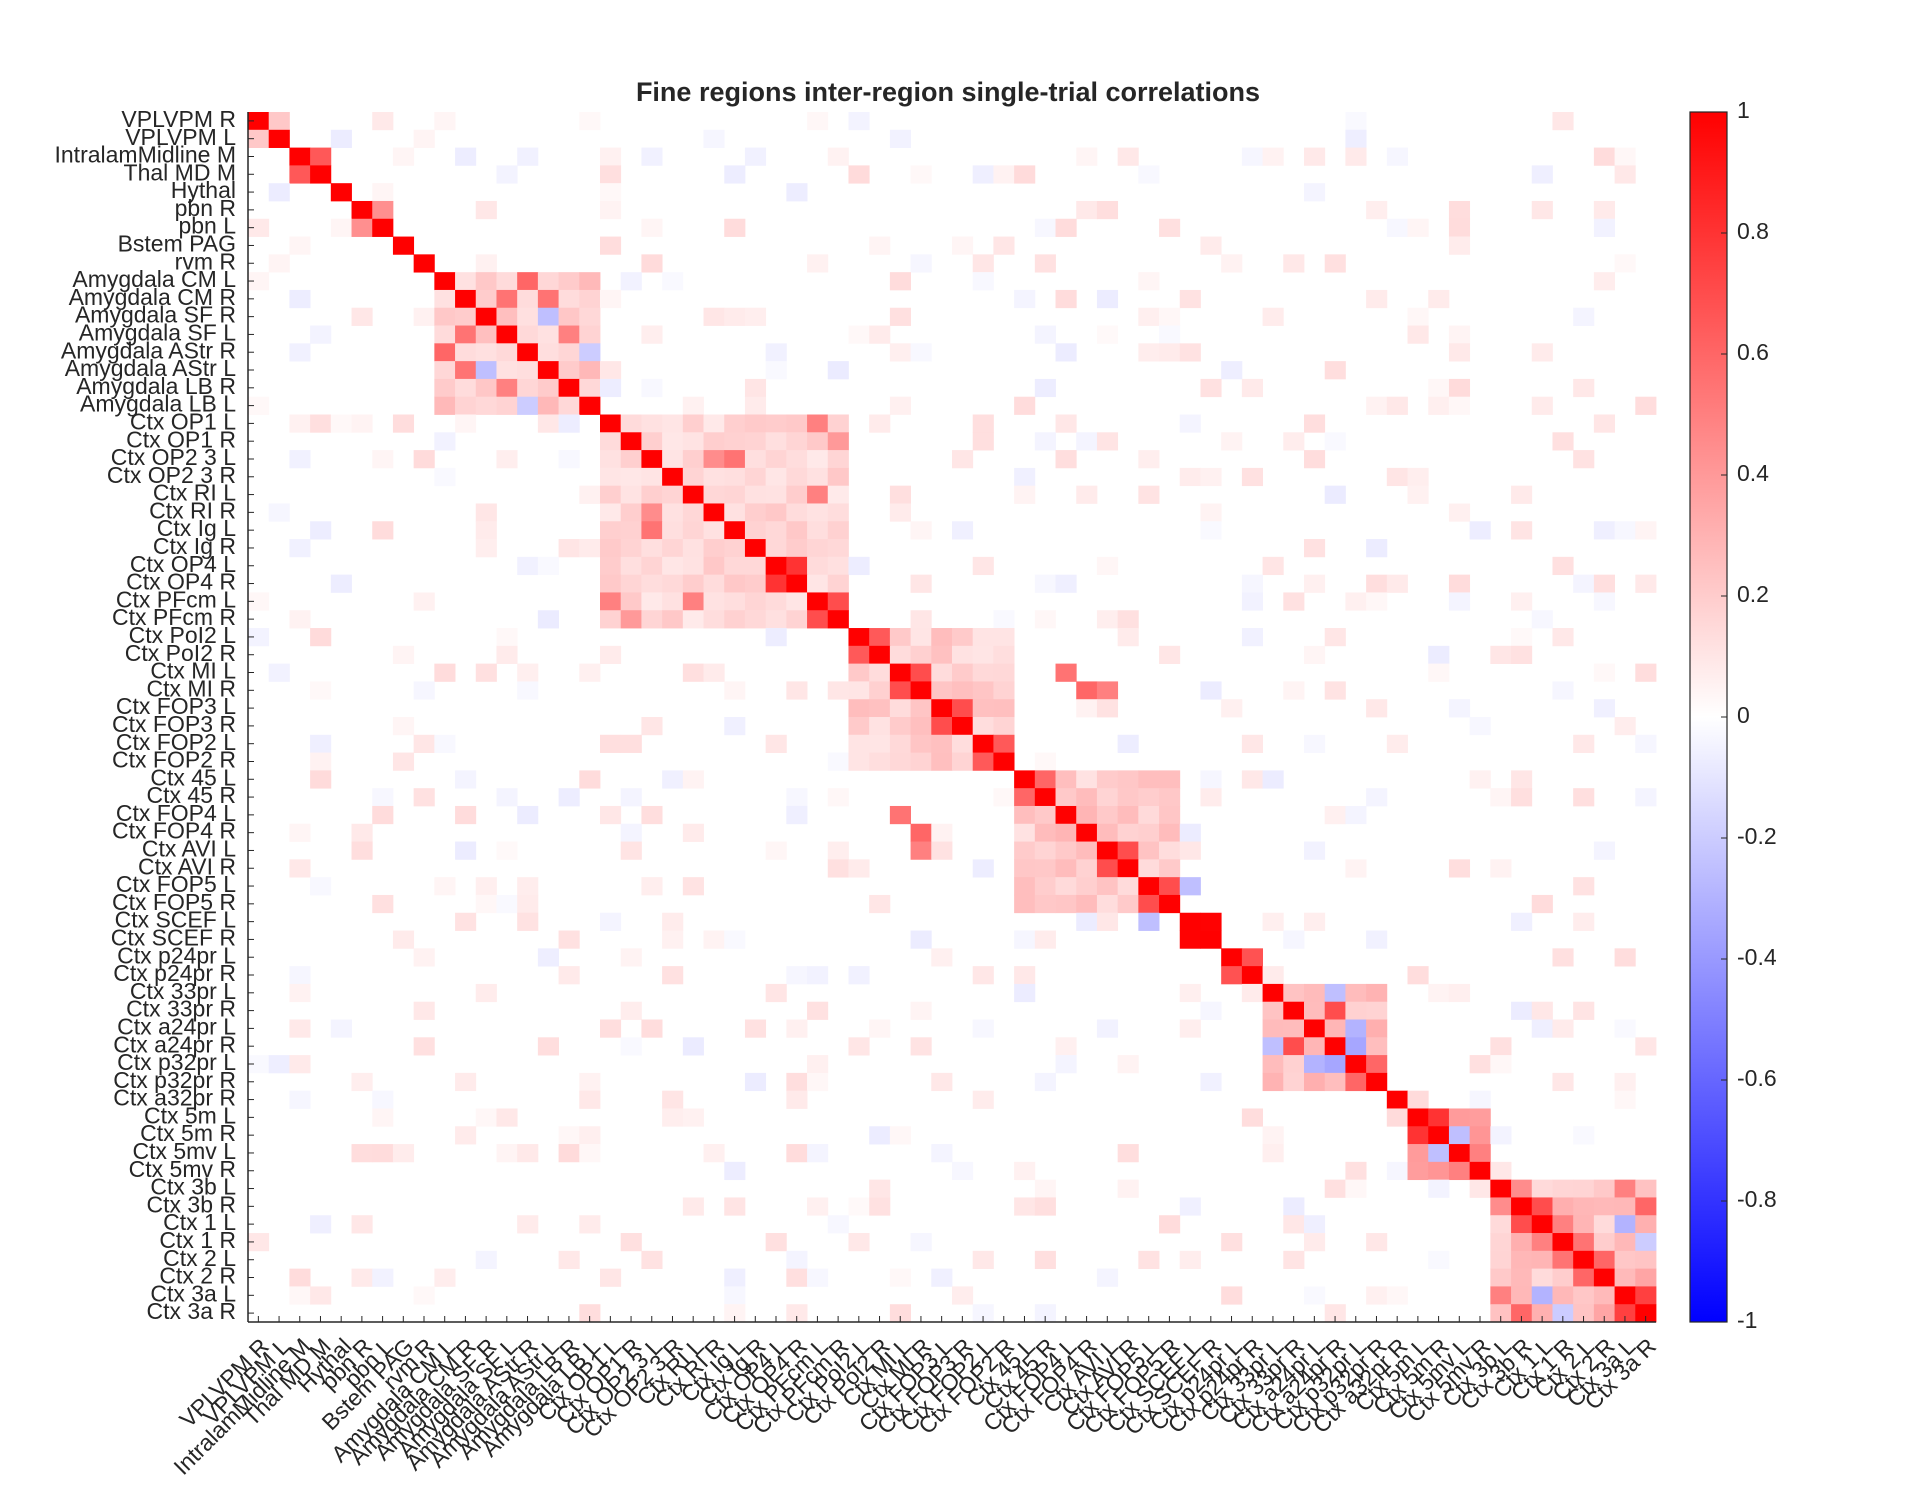 The width and height of the screenshot is (1910, 1502). I want to click on colorbar-tick-label: -0.8, so click(1757, 1199).